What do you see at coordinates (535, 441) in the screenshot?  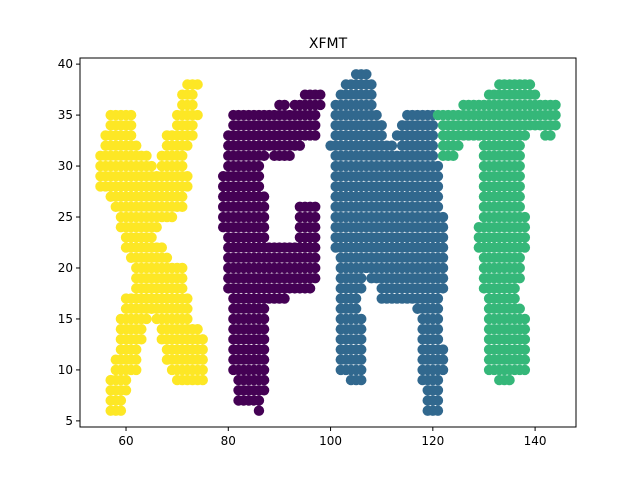 I see `x-tick-label: 140` at bounding box center [535, 441].